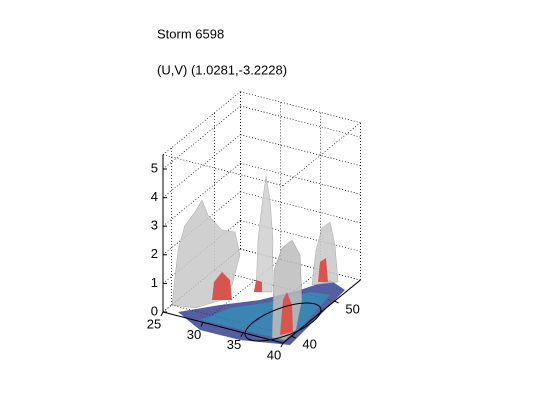  Describe the element at coordinates (154, 167) in the screenshot. I see `z-tick-label: 5` at that location.